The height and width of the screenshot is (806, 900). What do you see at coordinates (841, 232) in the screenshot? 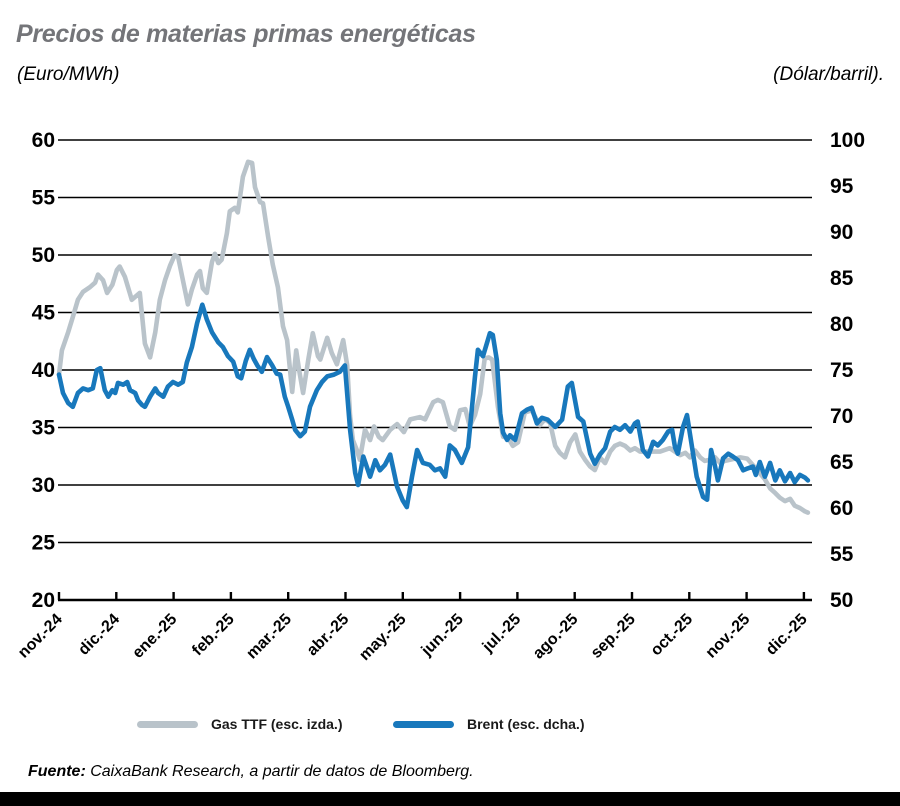
I see `y-right-tick-label: 90` at bounding box center [841, 232].